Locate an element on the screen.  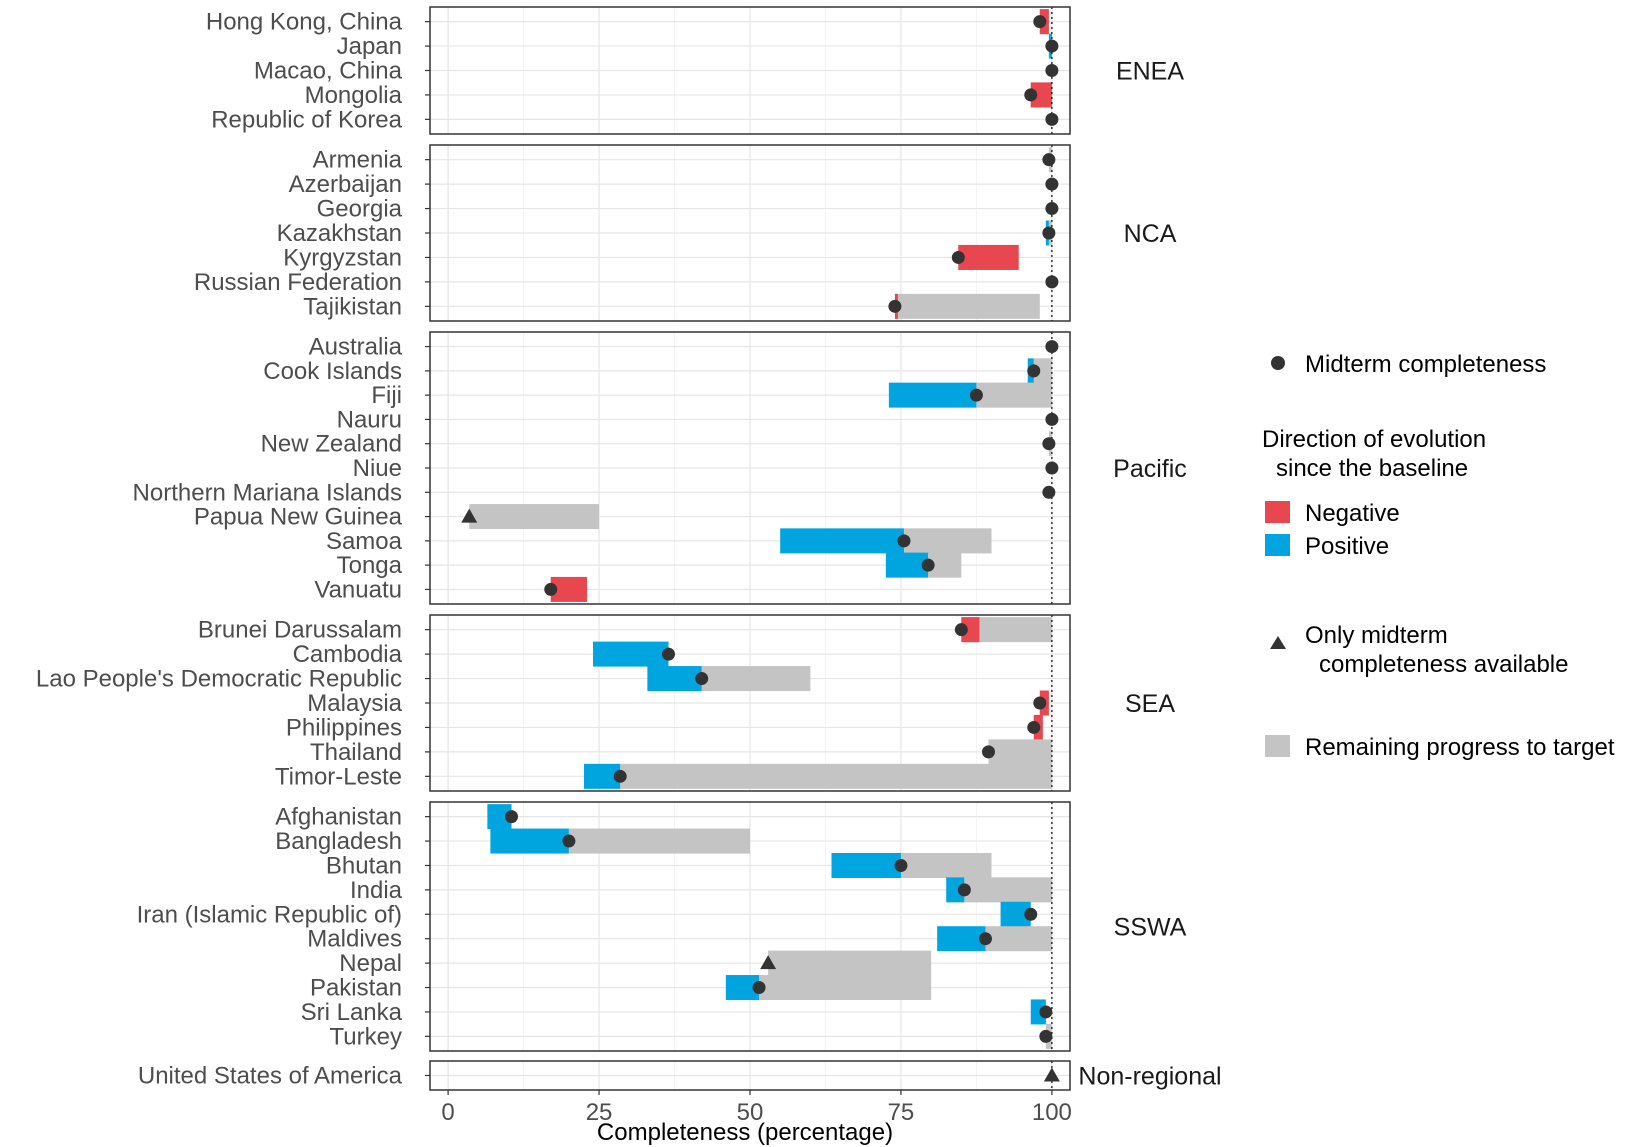
x-tick-label: 100 is located at coordinates (1052, 1112).